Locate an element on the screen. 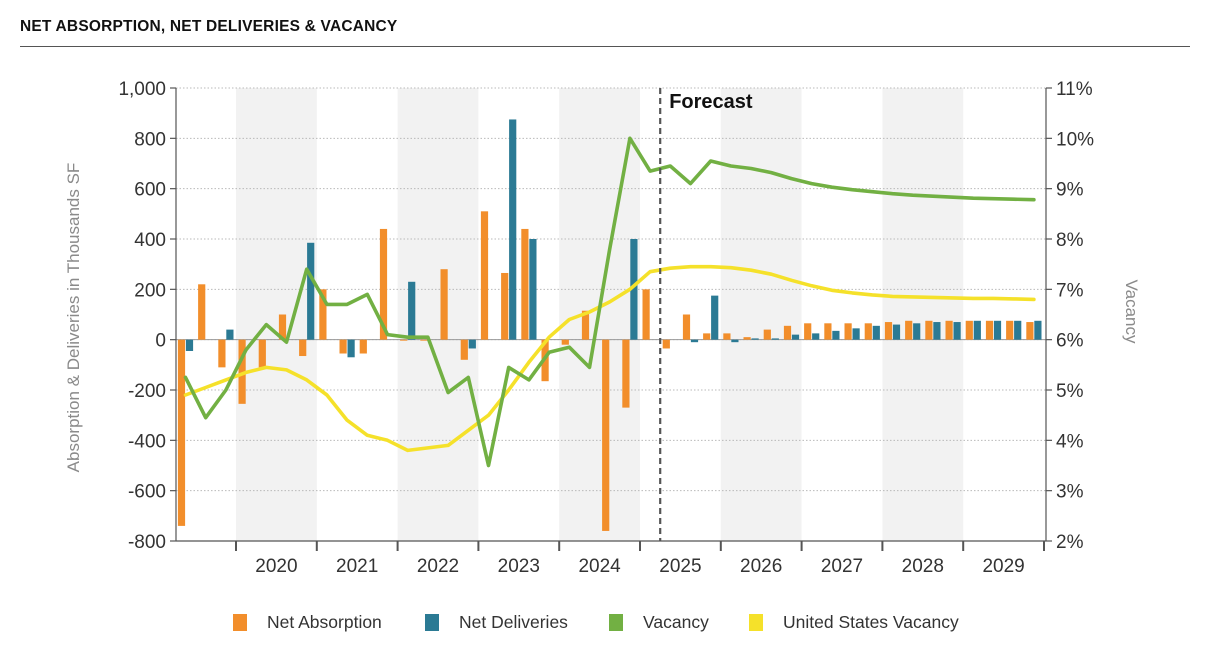 This screenshot has height=656, width=1216. x-tick-label-2022: 2022 is located at coordinates (438, 566).